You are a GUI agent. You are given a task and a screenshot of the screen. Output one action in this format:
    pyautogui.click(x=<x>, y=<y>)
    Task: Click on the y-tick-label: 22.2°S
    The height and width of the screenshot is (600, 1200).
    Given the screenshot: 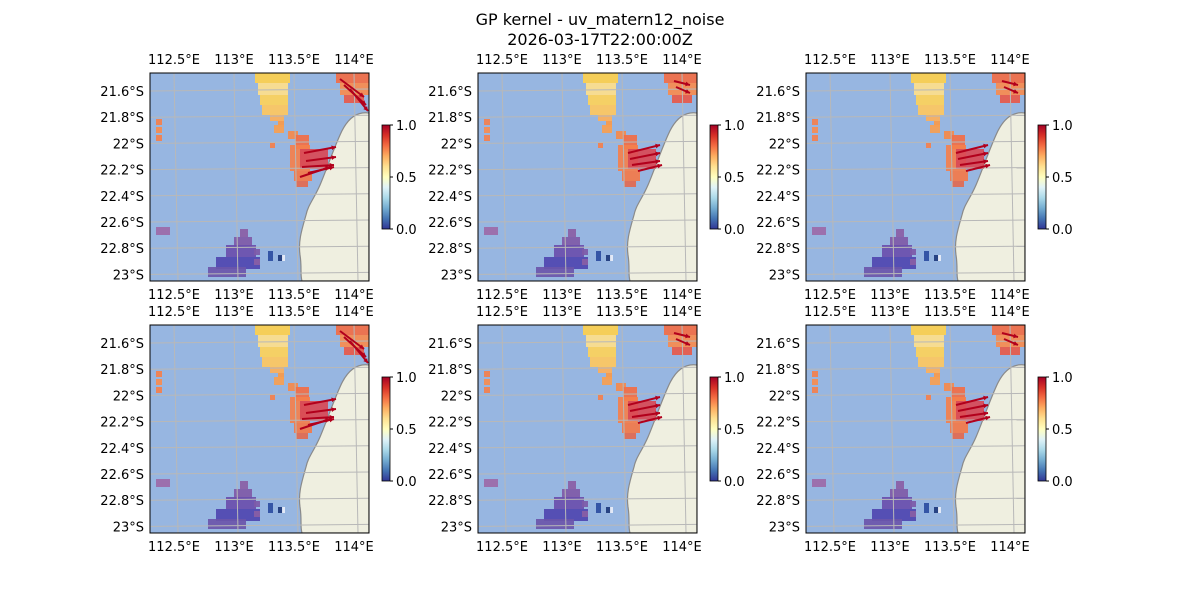 What is the action you would take?
    pyautogui.click(x=450, y=171)
    